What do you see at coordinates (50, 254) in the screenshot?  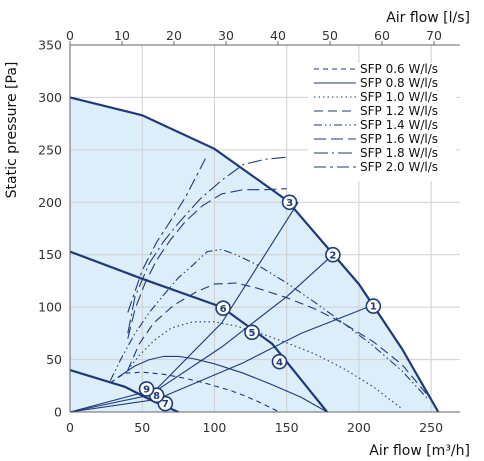 I see `y-tick-label: 150` at bounding box center [50, 254].